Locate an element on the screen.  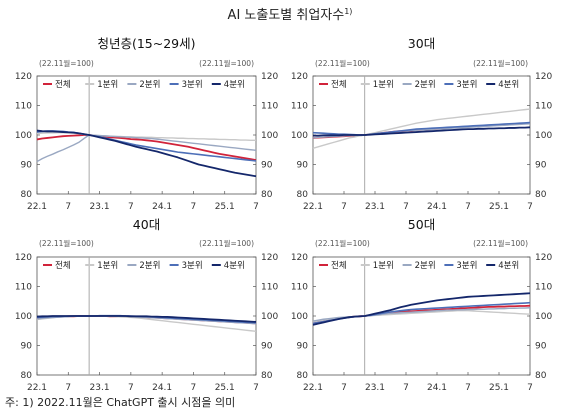
panel-title: 청년층(15~29세) is located at coordinates (146, 43).